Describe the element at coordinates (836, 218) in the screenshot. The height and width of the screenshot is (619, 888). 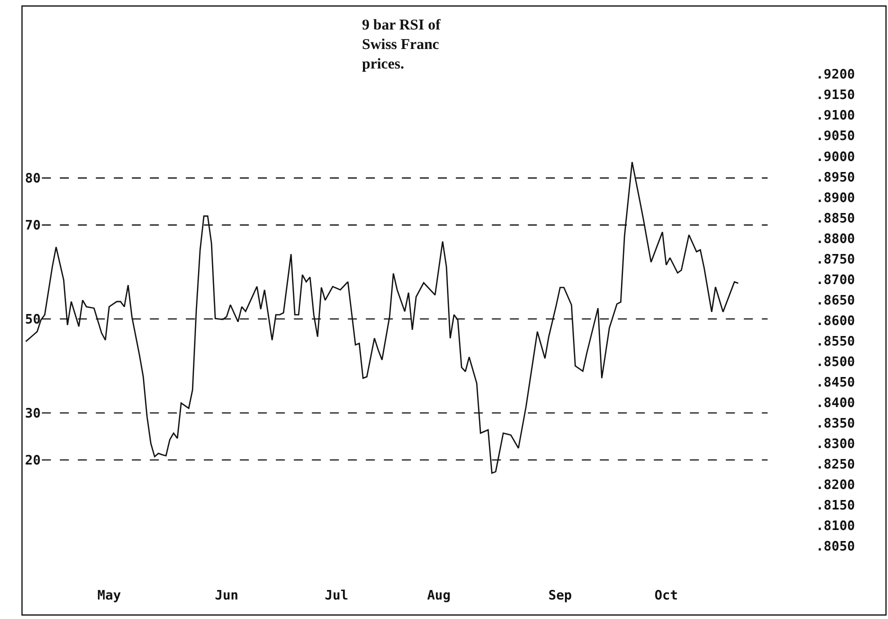
I see `y2-tick-label: .8850` at that location.